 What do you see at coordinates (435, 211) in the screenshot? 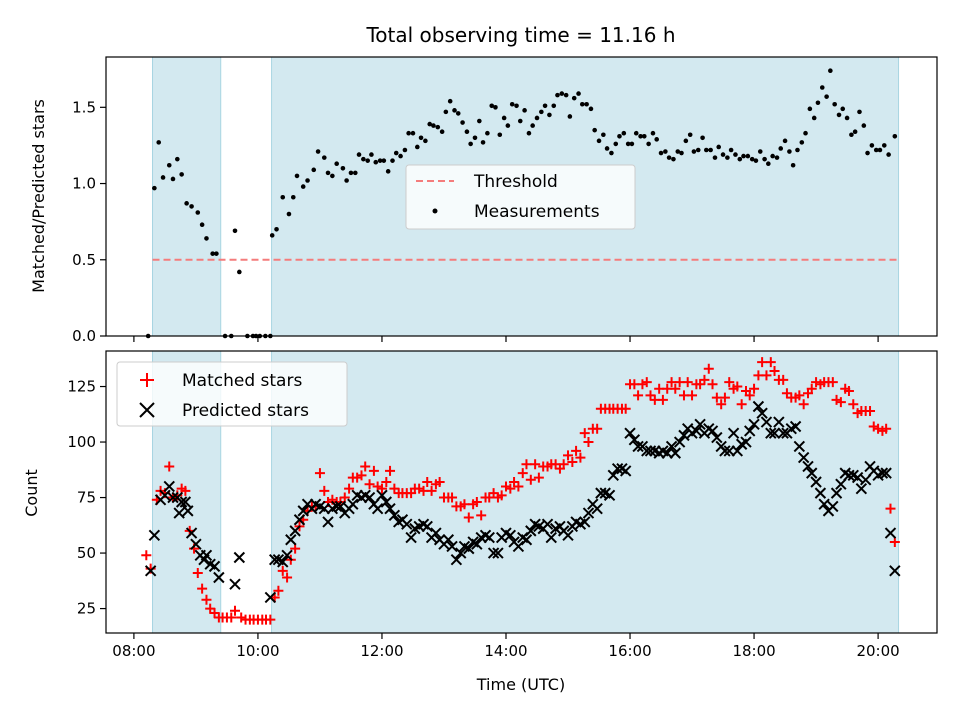
I see `measurements-legend-swatch` at bounding box center [435, 211].